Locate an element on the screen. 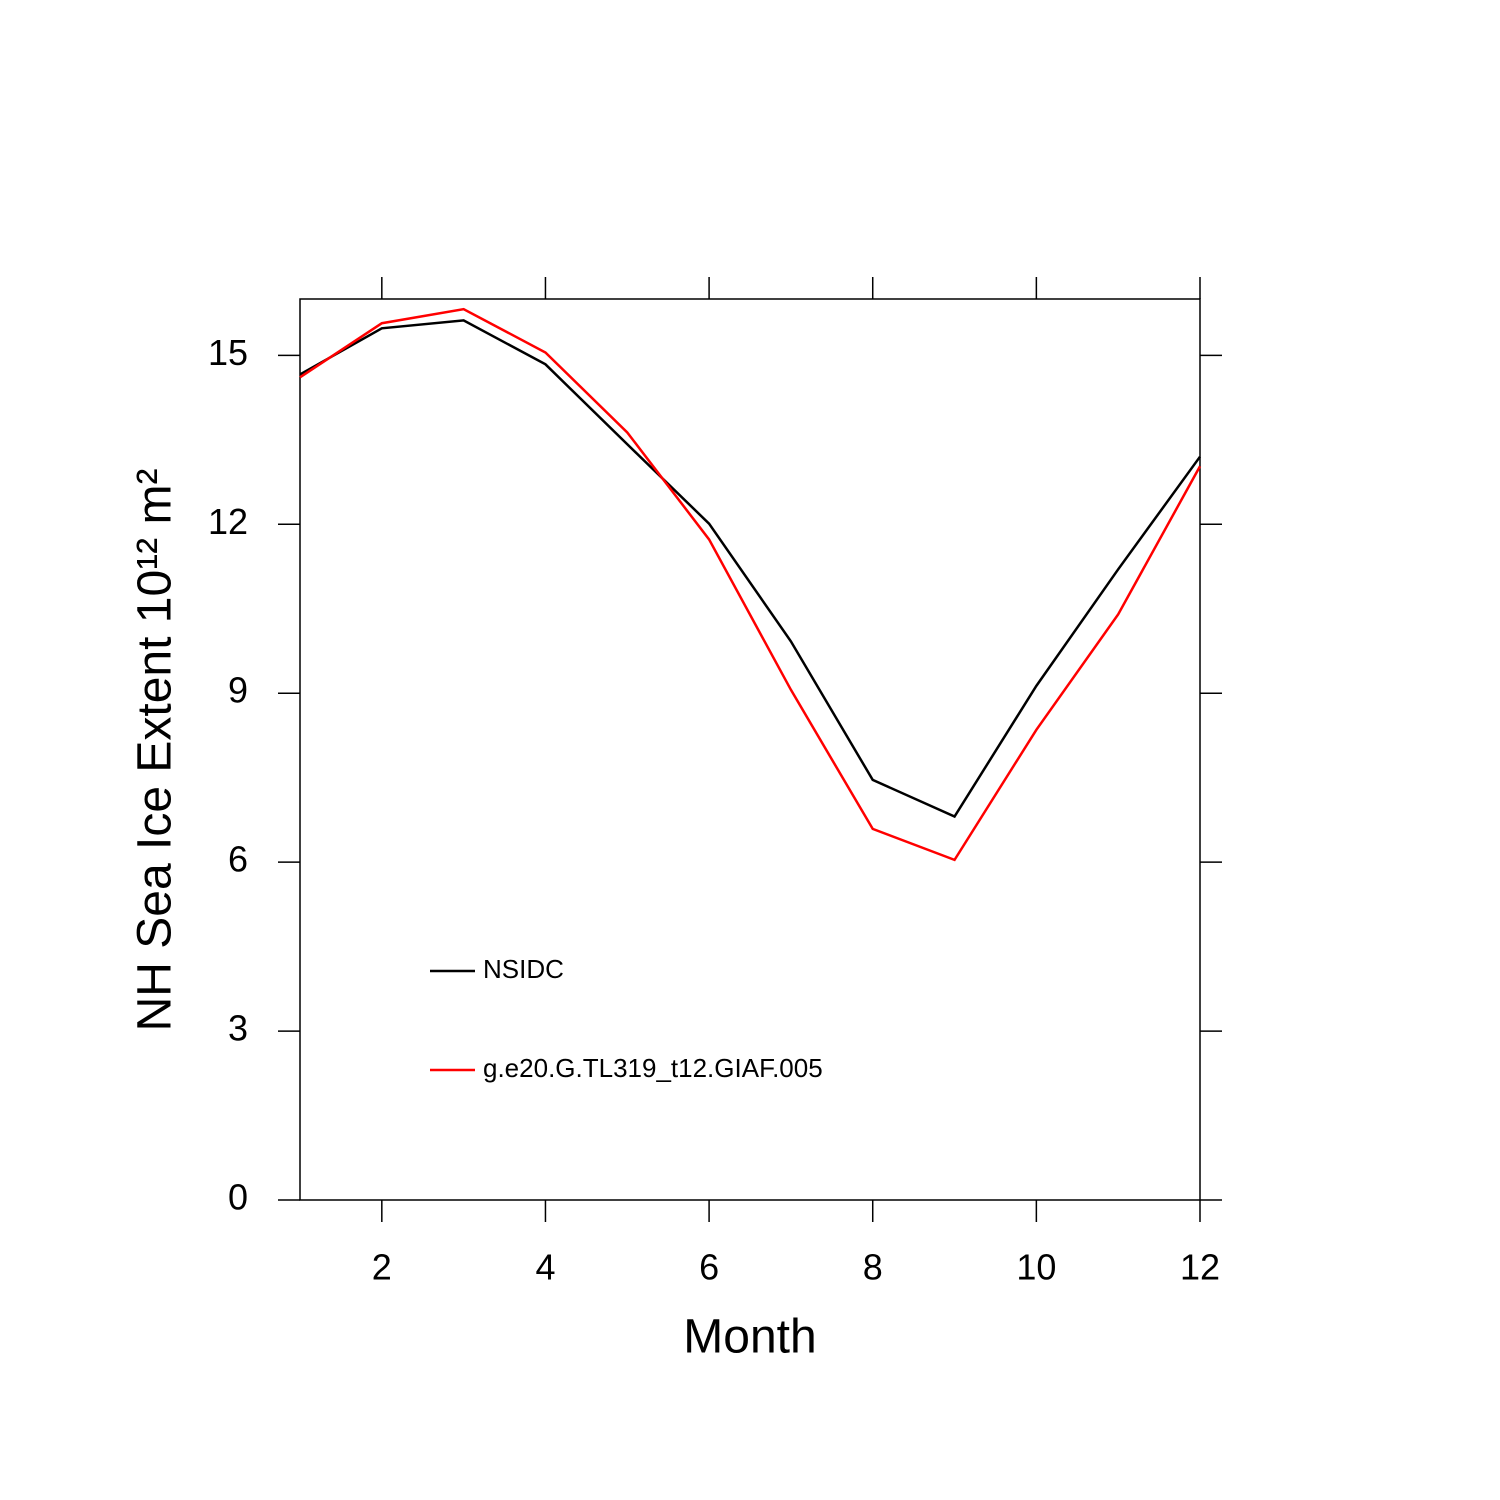 This screenshot has height=1500, width=1500. y-tick-label: 15 is located at coordinates (228, 352).